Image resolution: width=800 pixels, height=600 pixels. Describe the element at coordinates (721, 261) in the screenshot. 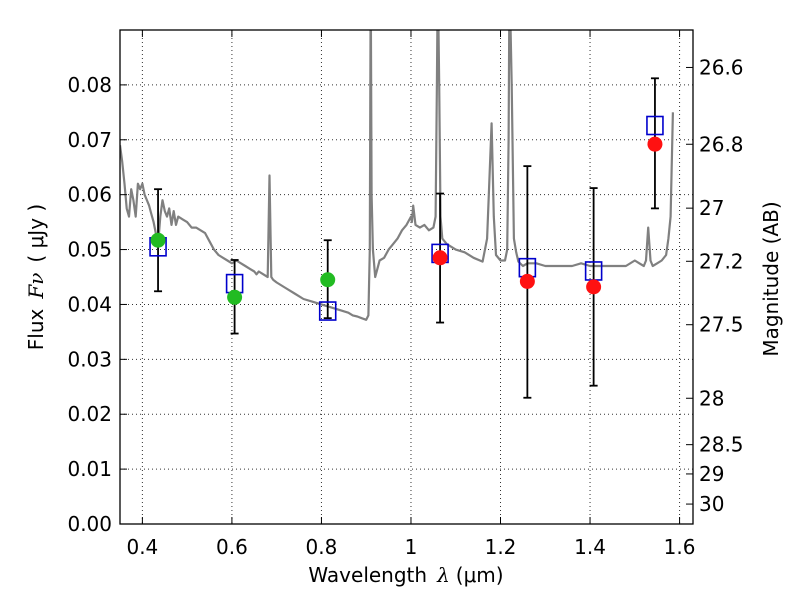

I see `right-tick-label: 27.2` at that location.